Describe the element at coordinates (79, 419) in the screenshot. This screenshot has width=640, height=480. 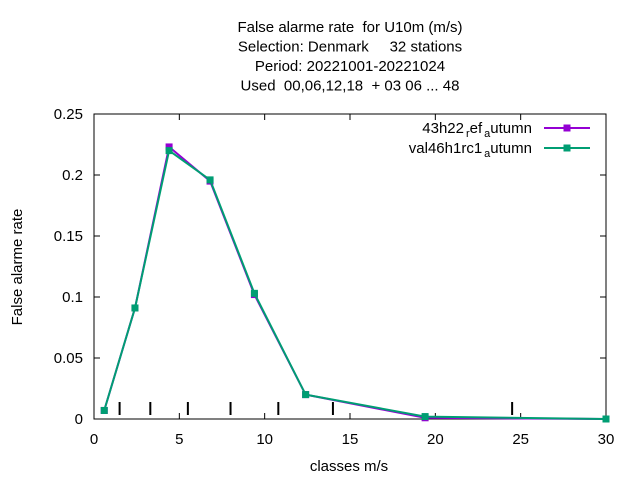
I see `y-tick-label: 0` at that location.